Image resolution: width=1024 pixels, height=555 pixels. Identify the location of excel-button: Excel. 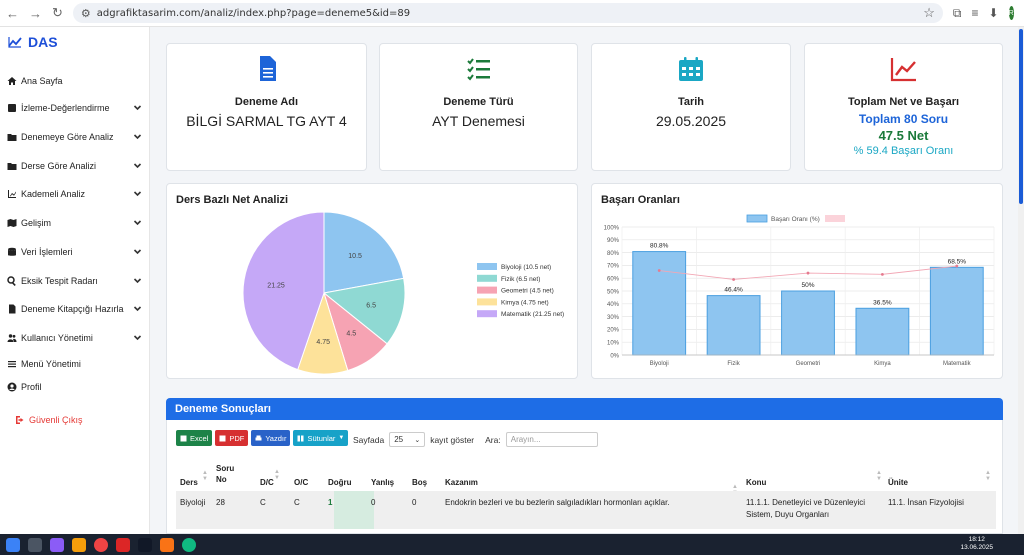
(194, 438).